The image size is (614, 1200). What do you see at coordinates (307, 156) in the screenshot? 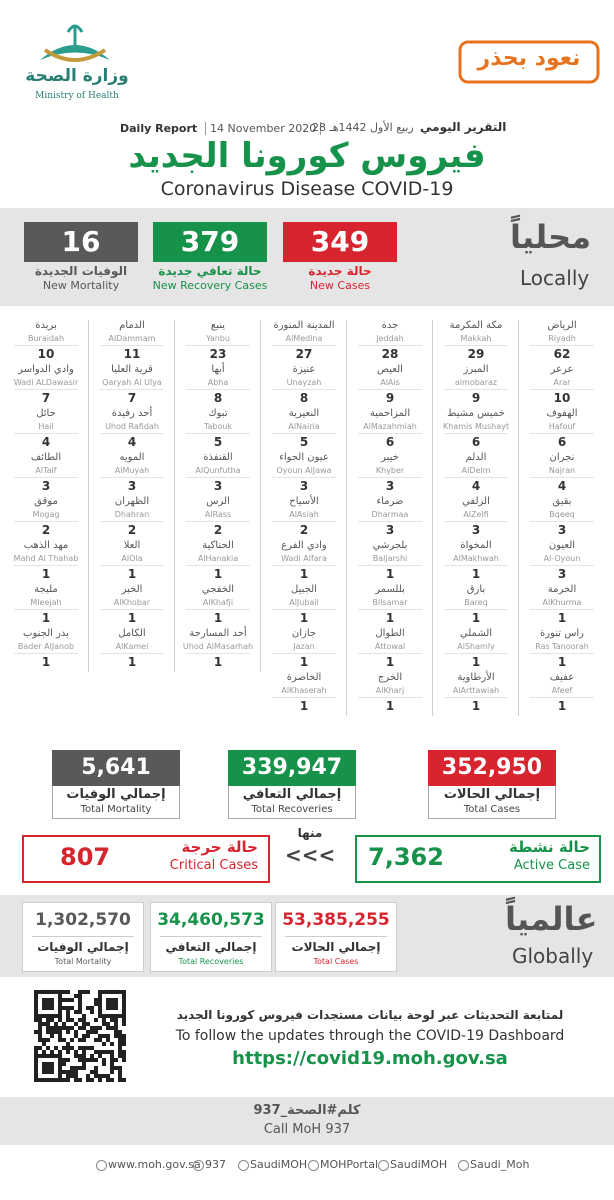
I see `title-ar: فيروس كورونا الجديد` at bounding box center [307, 156].